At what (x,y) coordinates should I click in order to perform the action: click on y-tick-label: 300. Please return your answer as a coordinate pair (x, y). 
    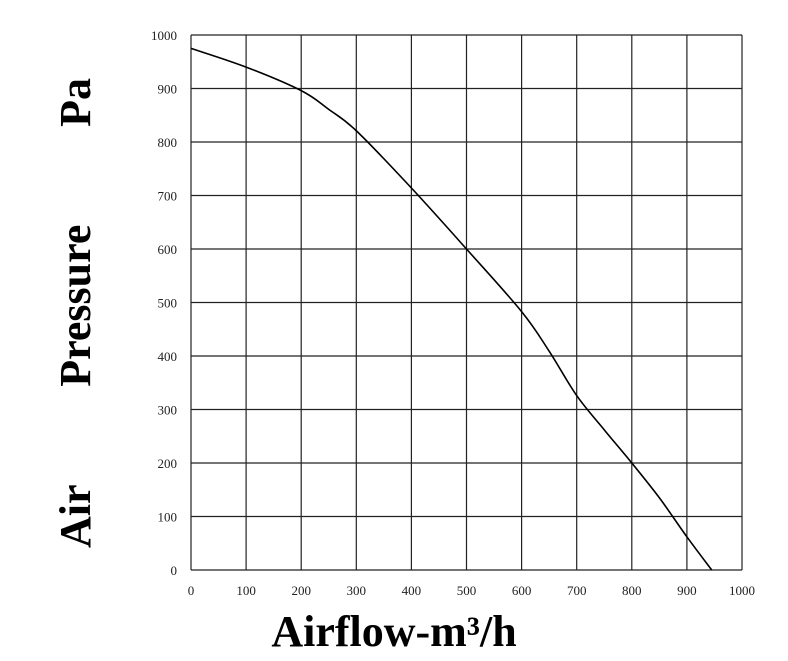
    Looking at the image, I should click on (168, 410).